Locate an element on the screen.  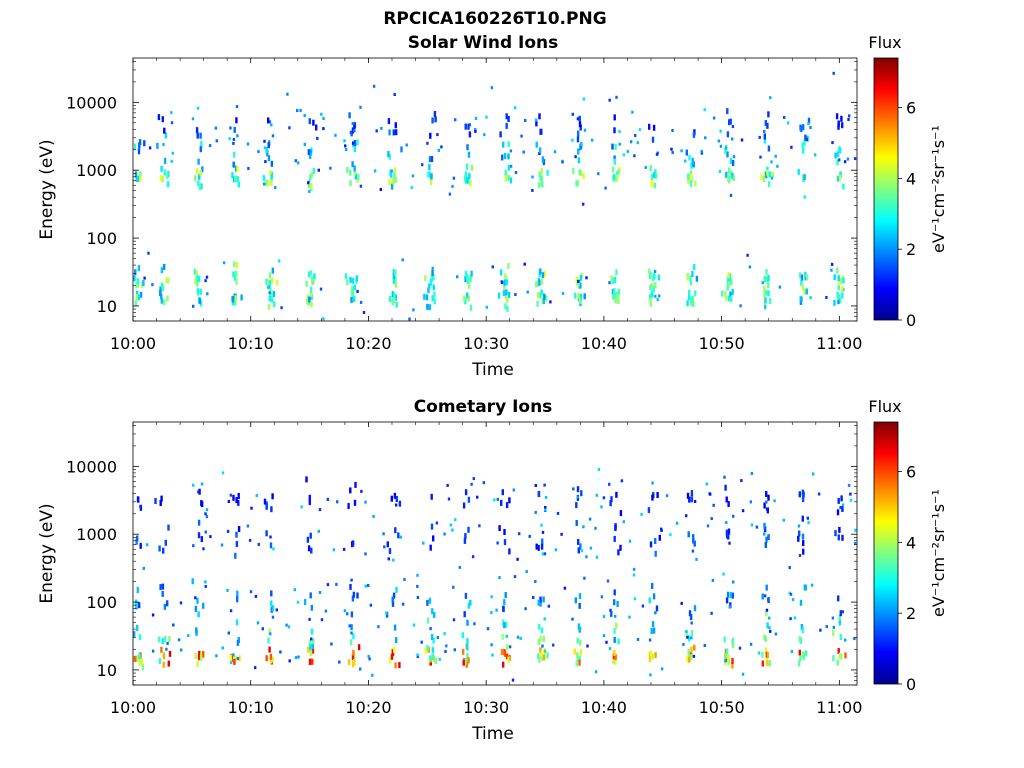
y-tick-label: 10 is located at coordinates (107, 670).